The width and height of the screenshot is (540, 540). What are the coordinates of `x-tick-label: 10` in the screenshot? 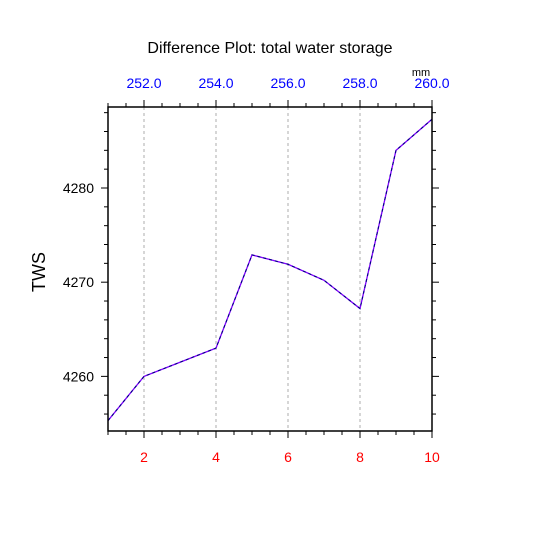 It's located at (432, 457).